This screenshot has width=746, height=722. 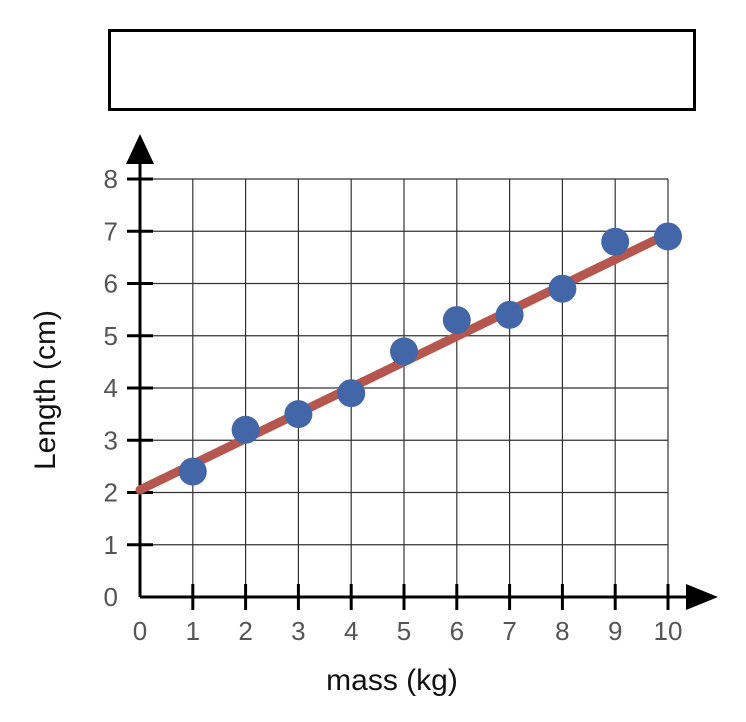 What do you see at coordinates (140, 149) in the screenshot?
I see `y-axis-arrow` at bounding box center [140, 149].